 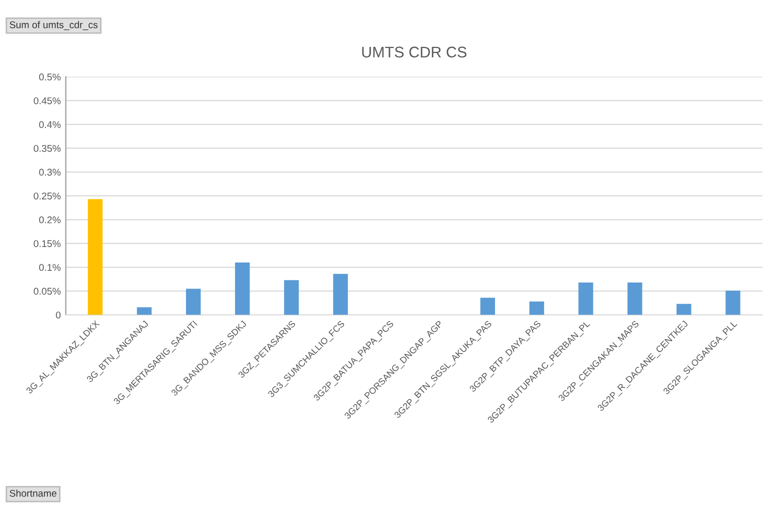 What do you see at coordinates (33, 493) in the screenshot?
I see `text: Shortname` at bounding box center [33, 493].